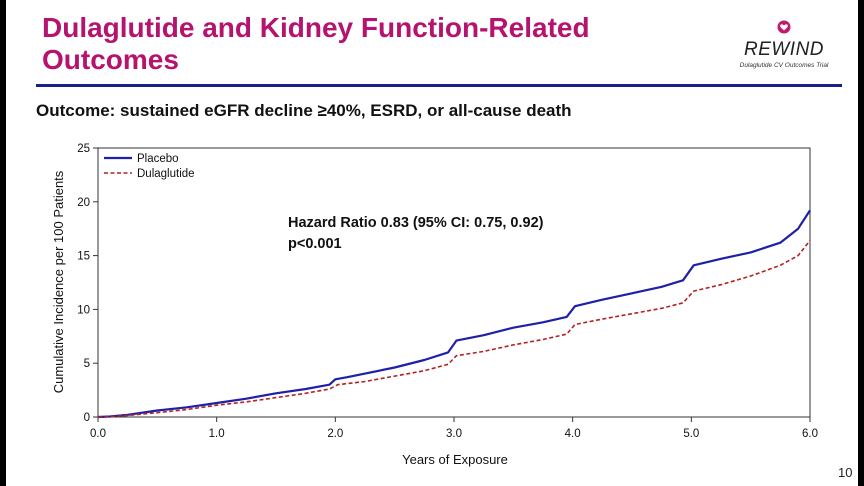 The width and height of the screenshot is (864, 486). I want to click on legend-label-placebo: Placebo, so click(158, 159).